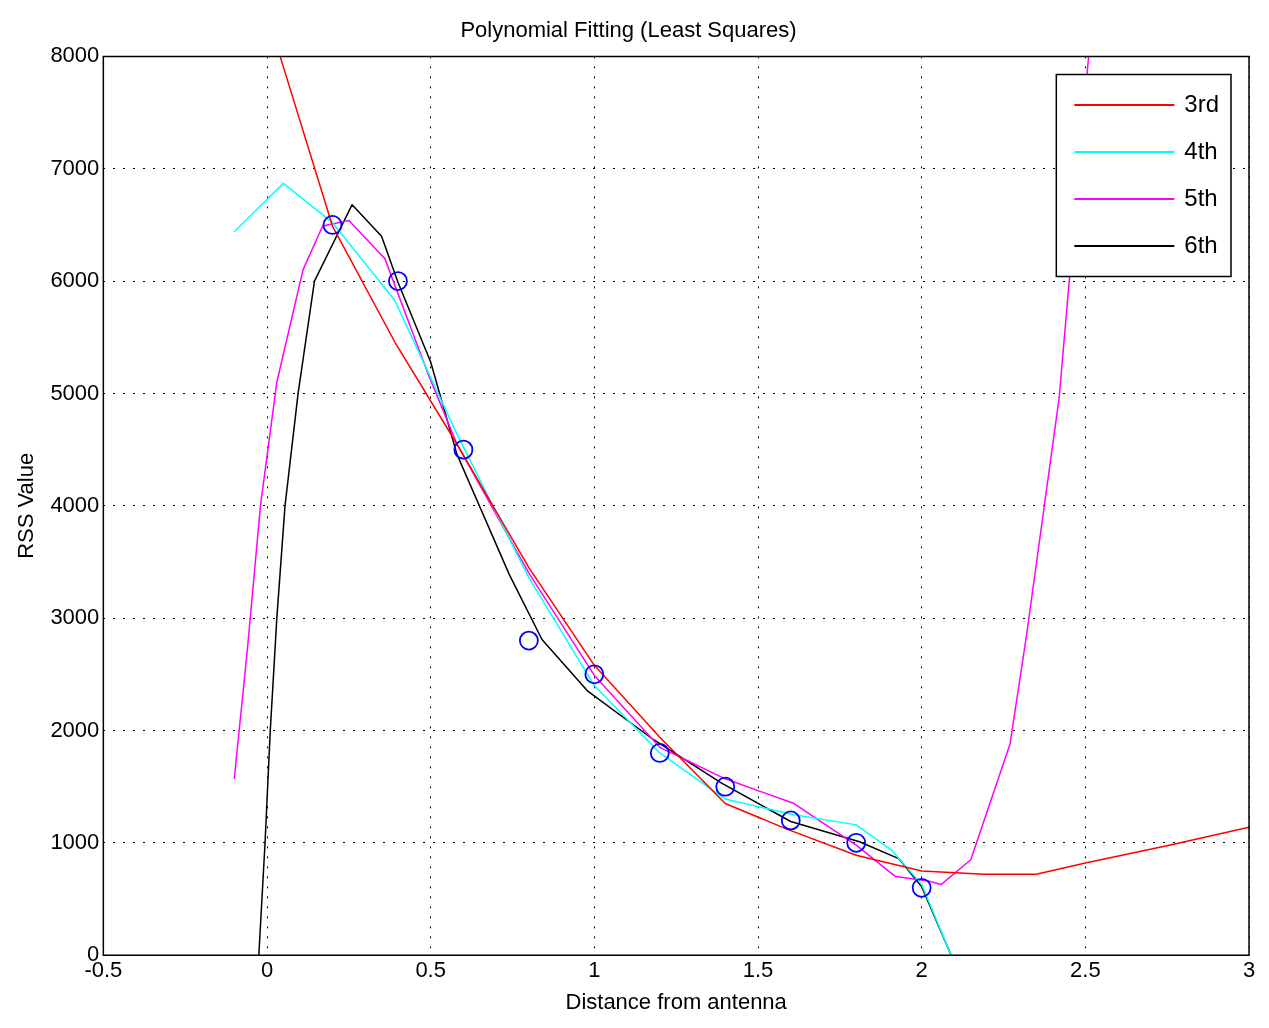 Image resolution: width=1269 pixels, height=1028 pixels. I want to click on x-tick-label: 0, so click(267, 970).